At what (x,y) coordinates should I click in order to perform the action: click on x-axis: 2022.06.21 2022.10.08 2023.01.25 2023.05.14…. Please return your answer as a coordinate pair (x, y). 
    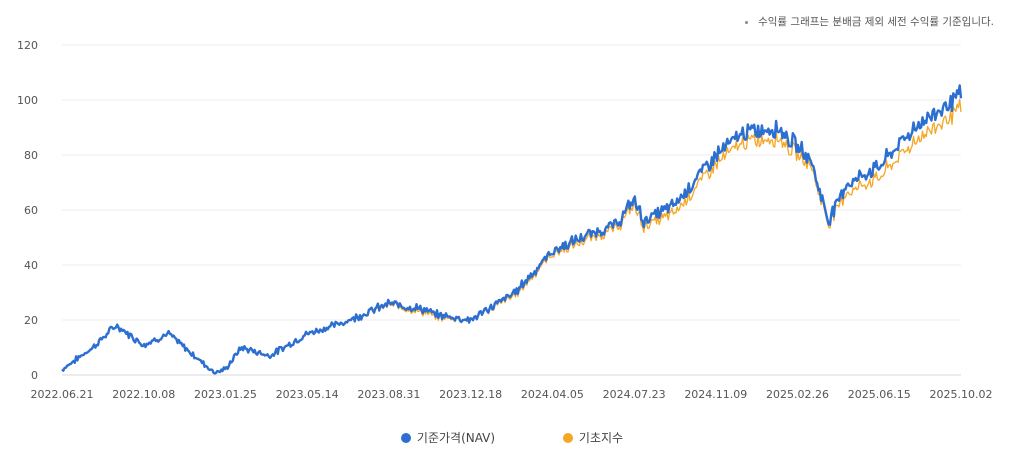
    Looking at the image, I should click on (512, 394).